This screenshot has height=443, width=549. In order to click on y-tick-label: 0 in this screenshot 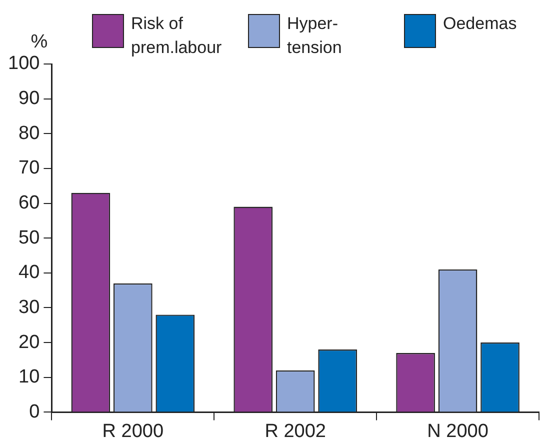, I will do `click(34, 411)`.